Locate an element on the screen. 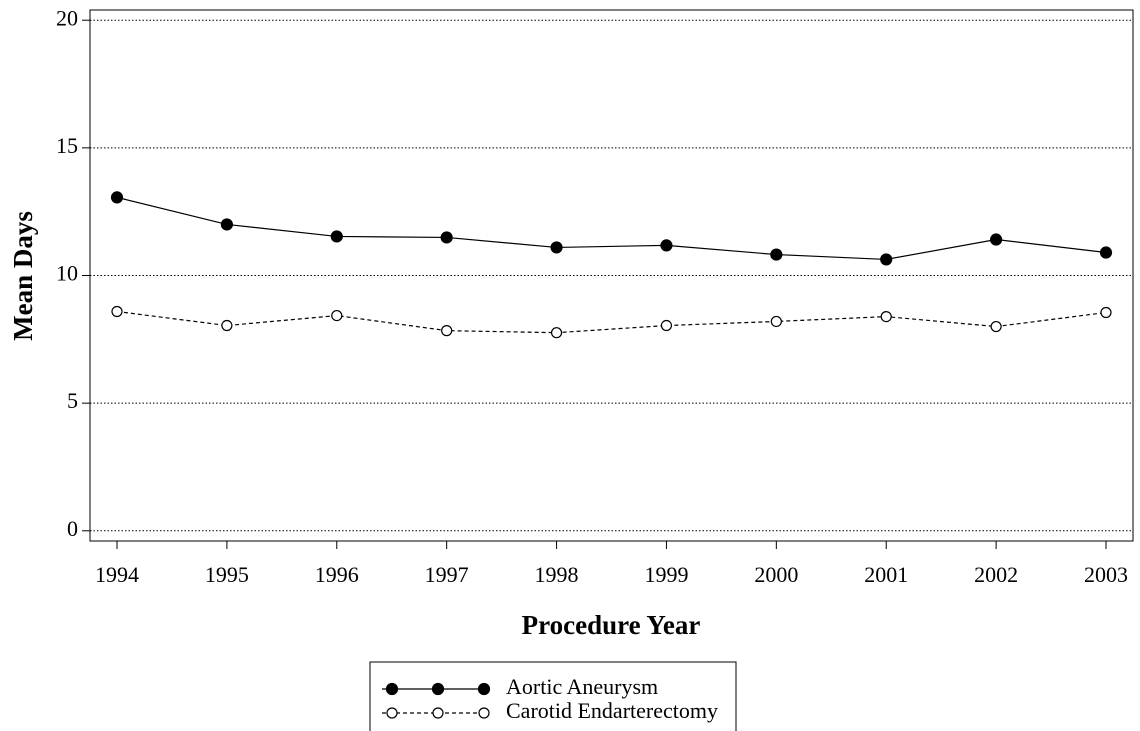 Image resolution: width=1140 pixels, height=731 pixels. y-axis-title: Mean Days is located at coordinates (23, 276).